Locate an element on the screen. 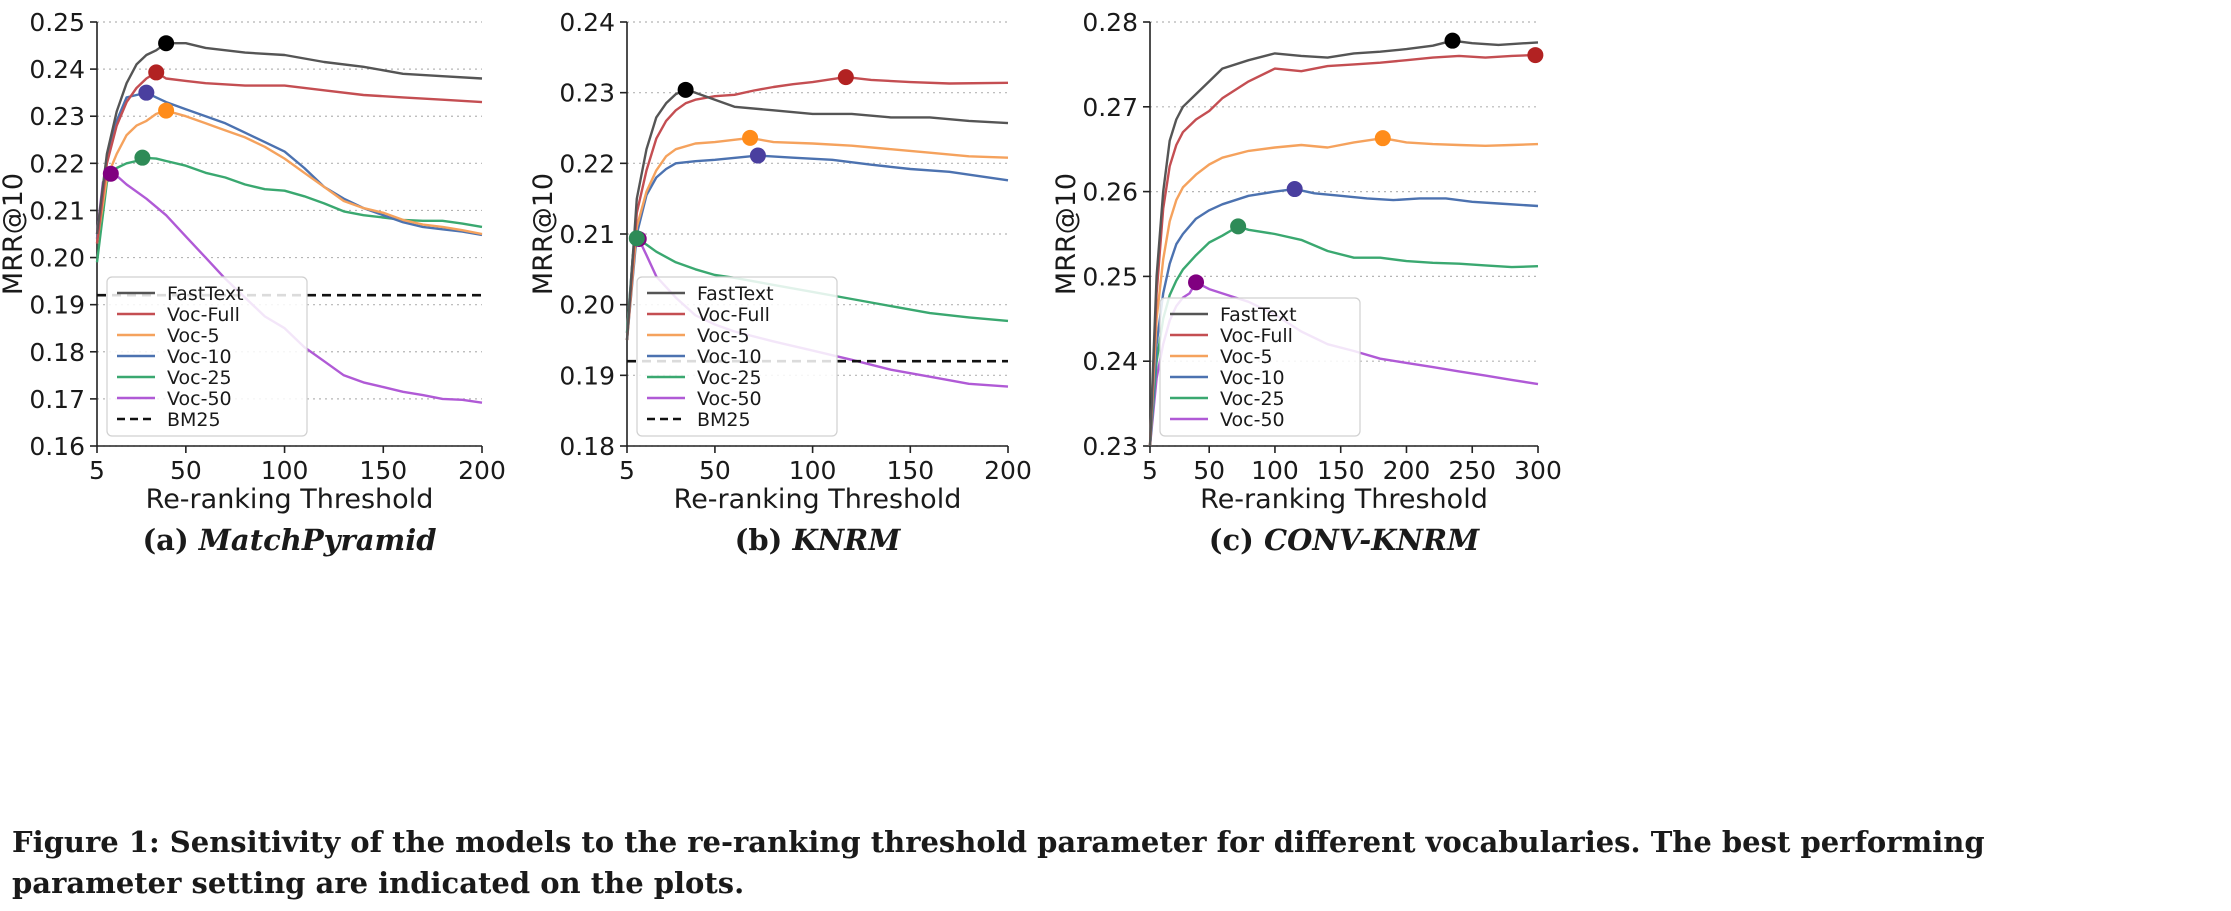 The height and width of the screenshot is (911, 2231). subfigure-label: (b) is located at coordinates (764, 540).